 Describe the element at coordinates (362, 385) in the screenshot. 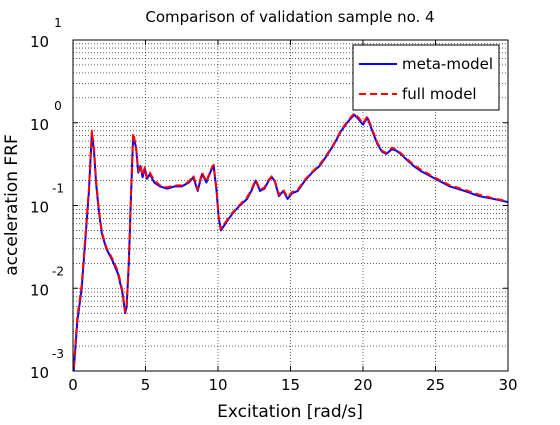

I see `x-tick-label: 20` at that location.